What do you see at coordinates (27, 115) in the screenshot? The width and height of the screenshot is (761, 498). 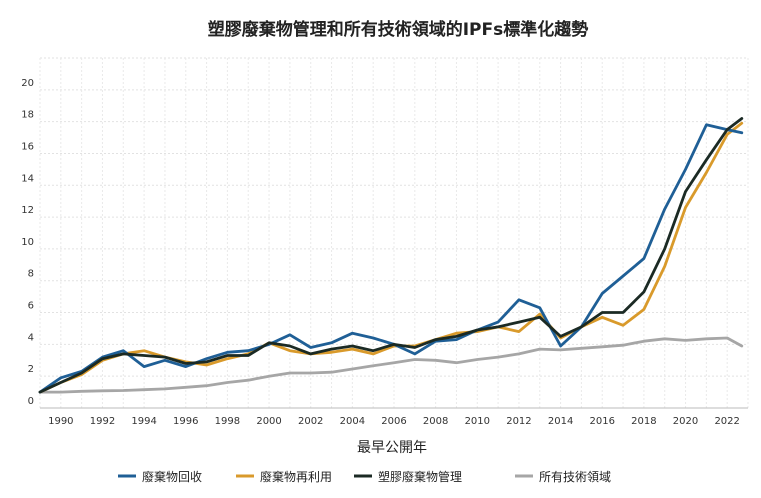 I see `y-tick-label: 18` at bounding box center [27, 115].